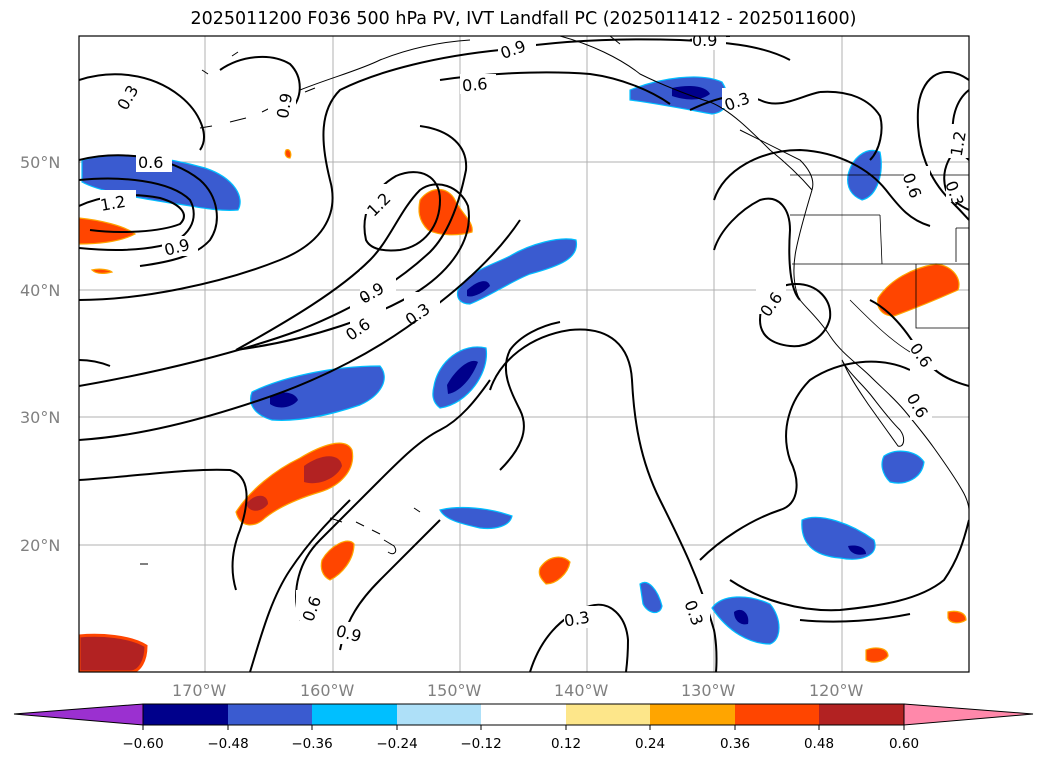  Describe the element at coordinates (579, 637) in the screenshot. I see `contour-0.3-southcentral` at that location.